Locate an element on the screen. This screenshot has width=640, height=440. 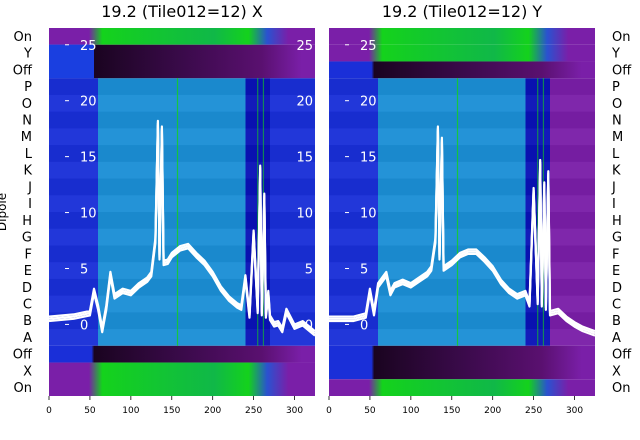
panel-title: 19.2 (Tile012=12) X is located at coordinates (182, 11).